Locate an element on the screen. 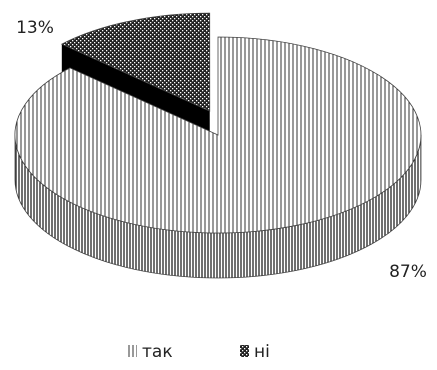  legend-label: так is located at coordinates (157, 352).